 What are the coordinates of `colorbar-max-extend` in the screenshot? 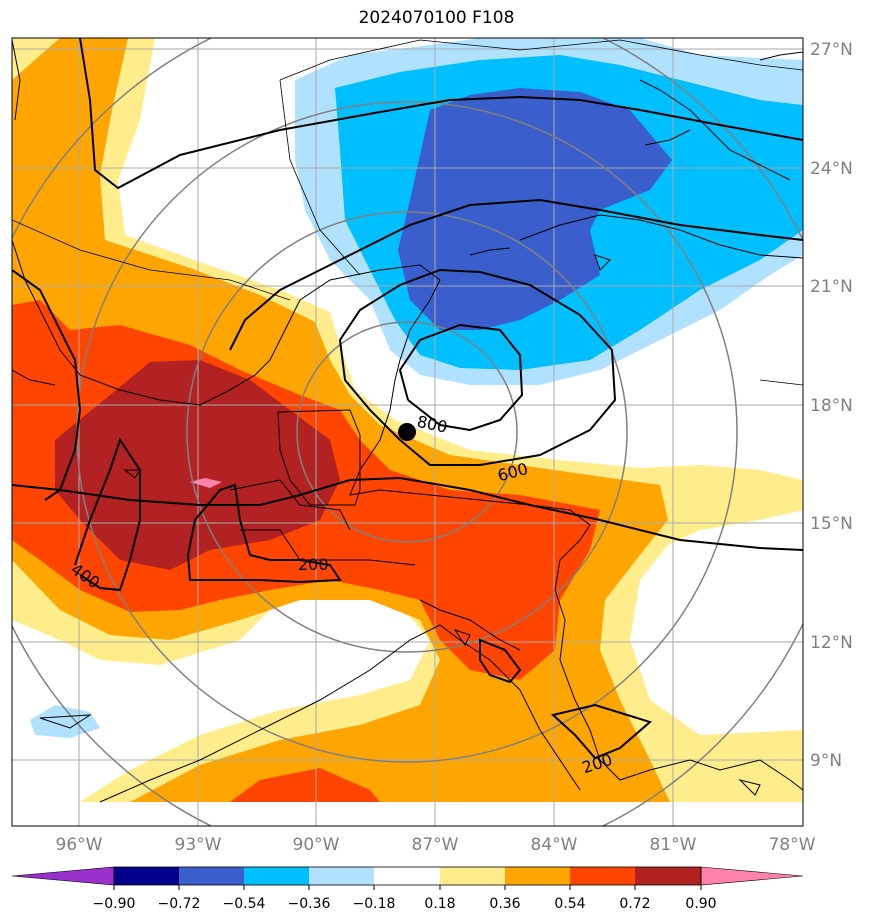 It's located at (752, 876).